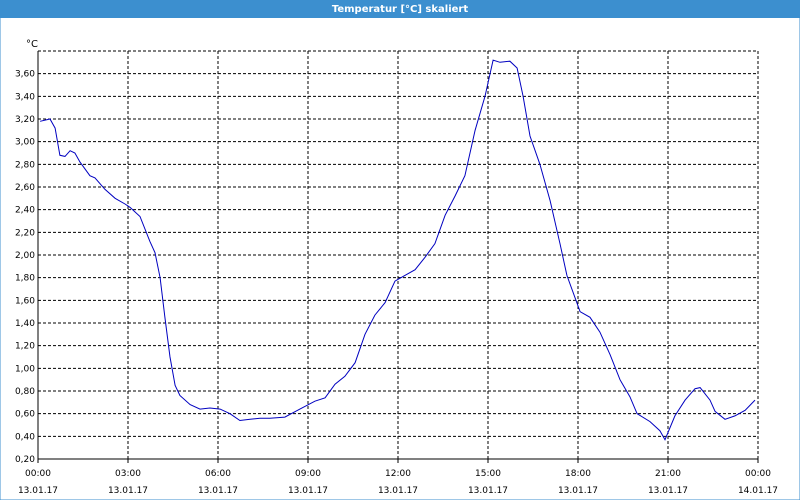 Image resolution: width=800 pixels, height=500 pixels. I want to click on chart-title: Temperatur [°C] skaliert, so click(400, 9).